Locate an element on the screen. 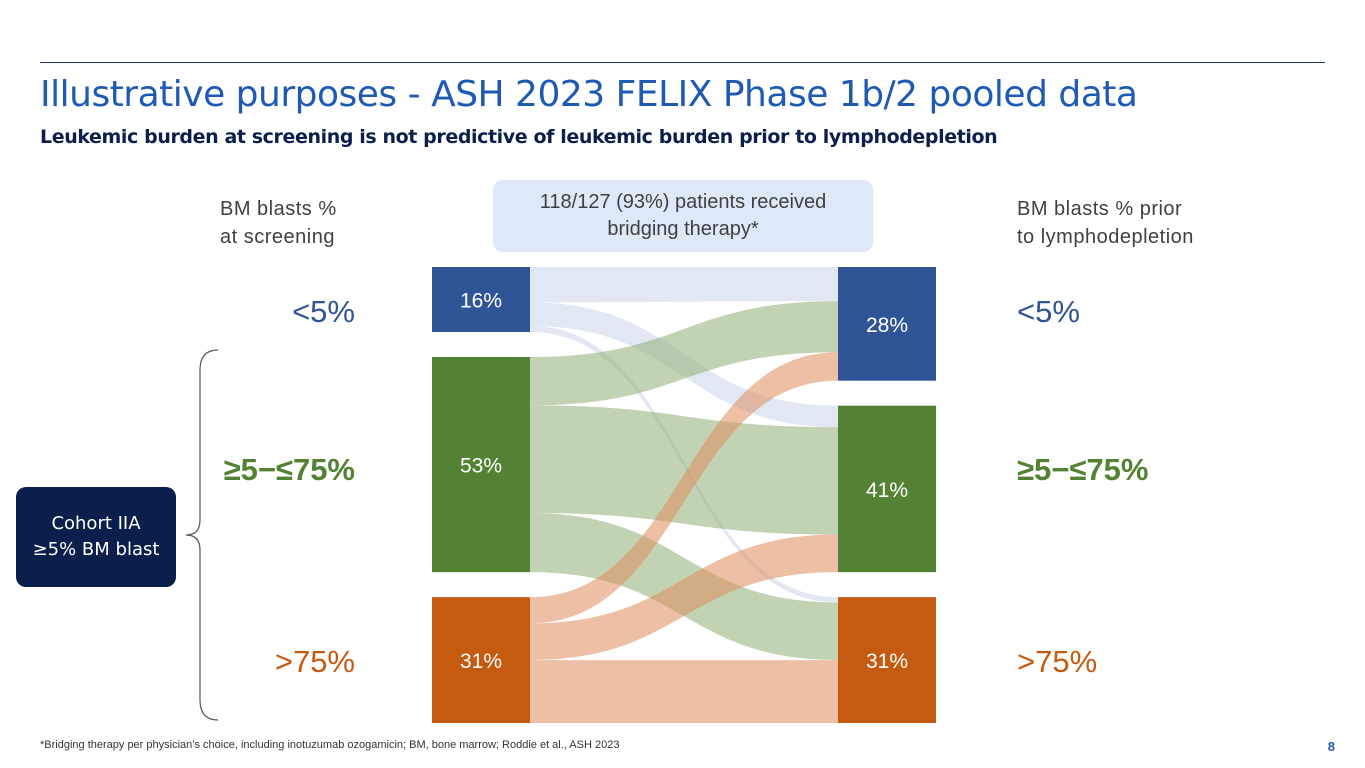 The image size is (1365, 768). right-node-mid-label: 41% is located at coordinates (887, 490).